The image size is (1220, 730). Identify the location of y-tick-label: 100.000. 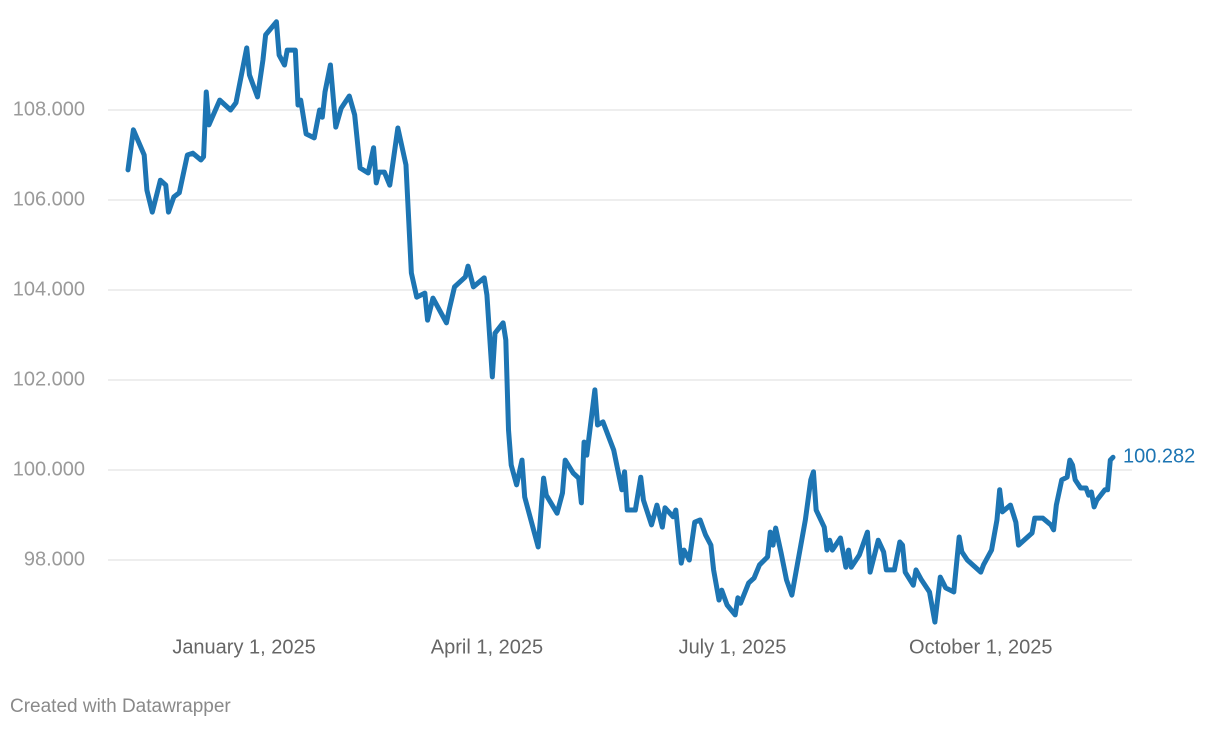
(49, 469).